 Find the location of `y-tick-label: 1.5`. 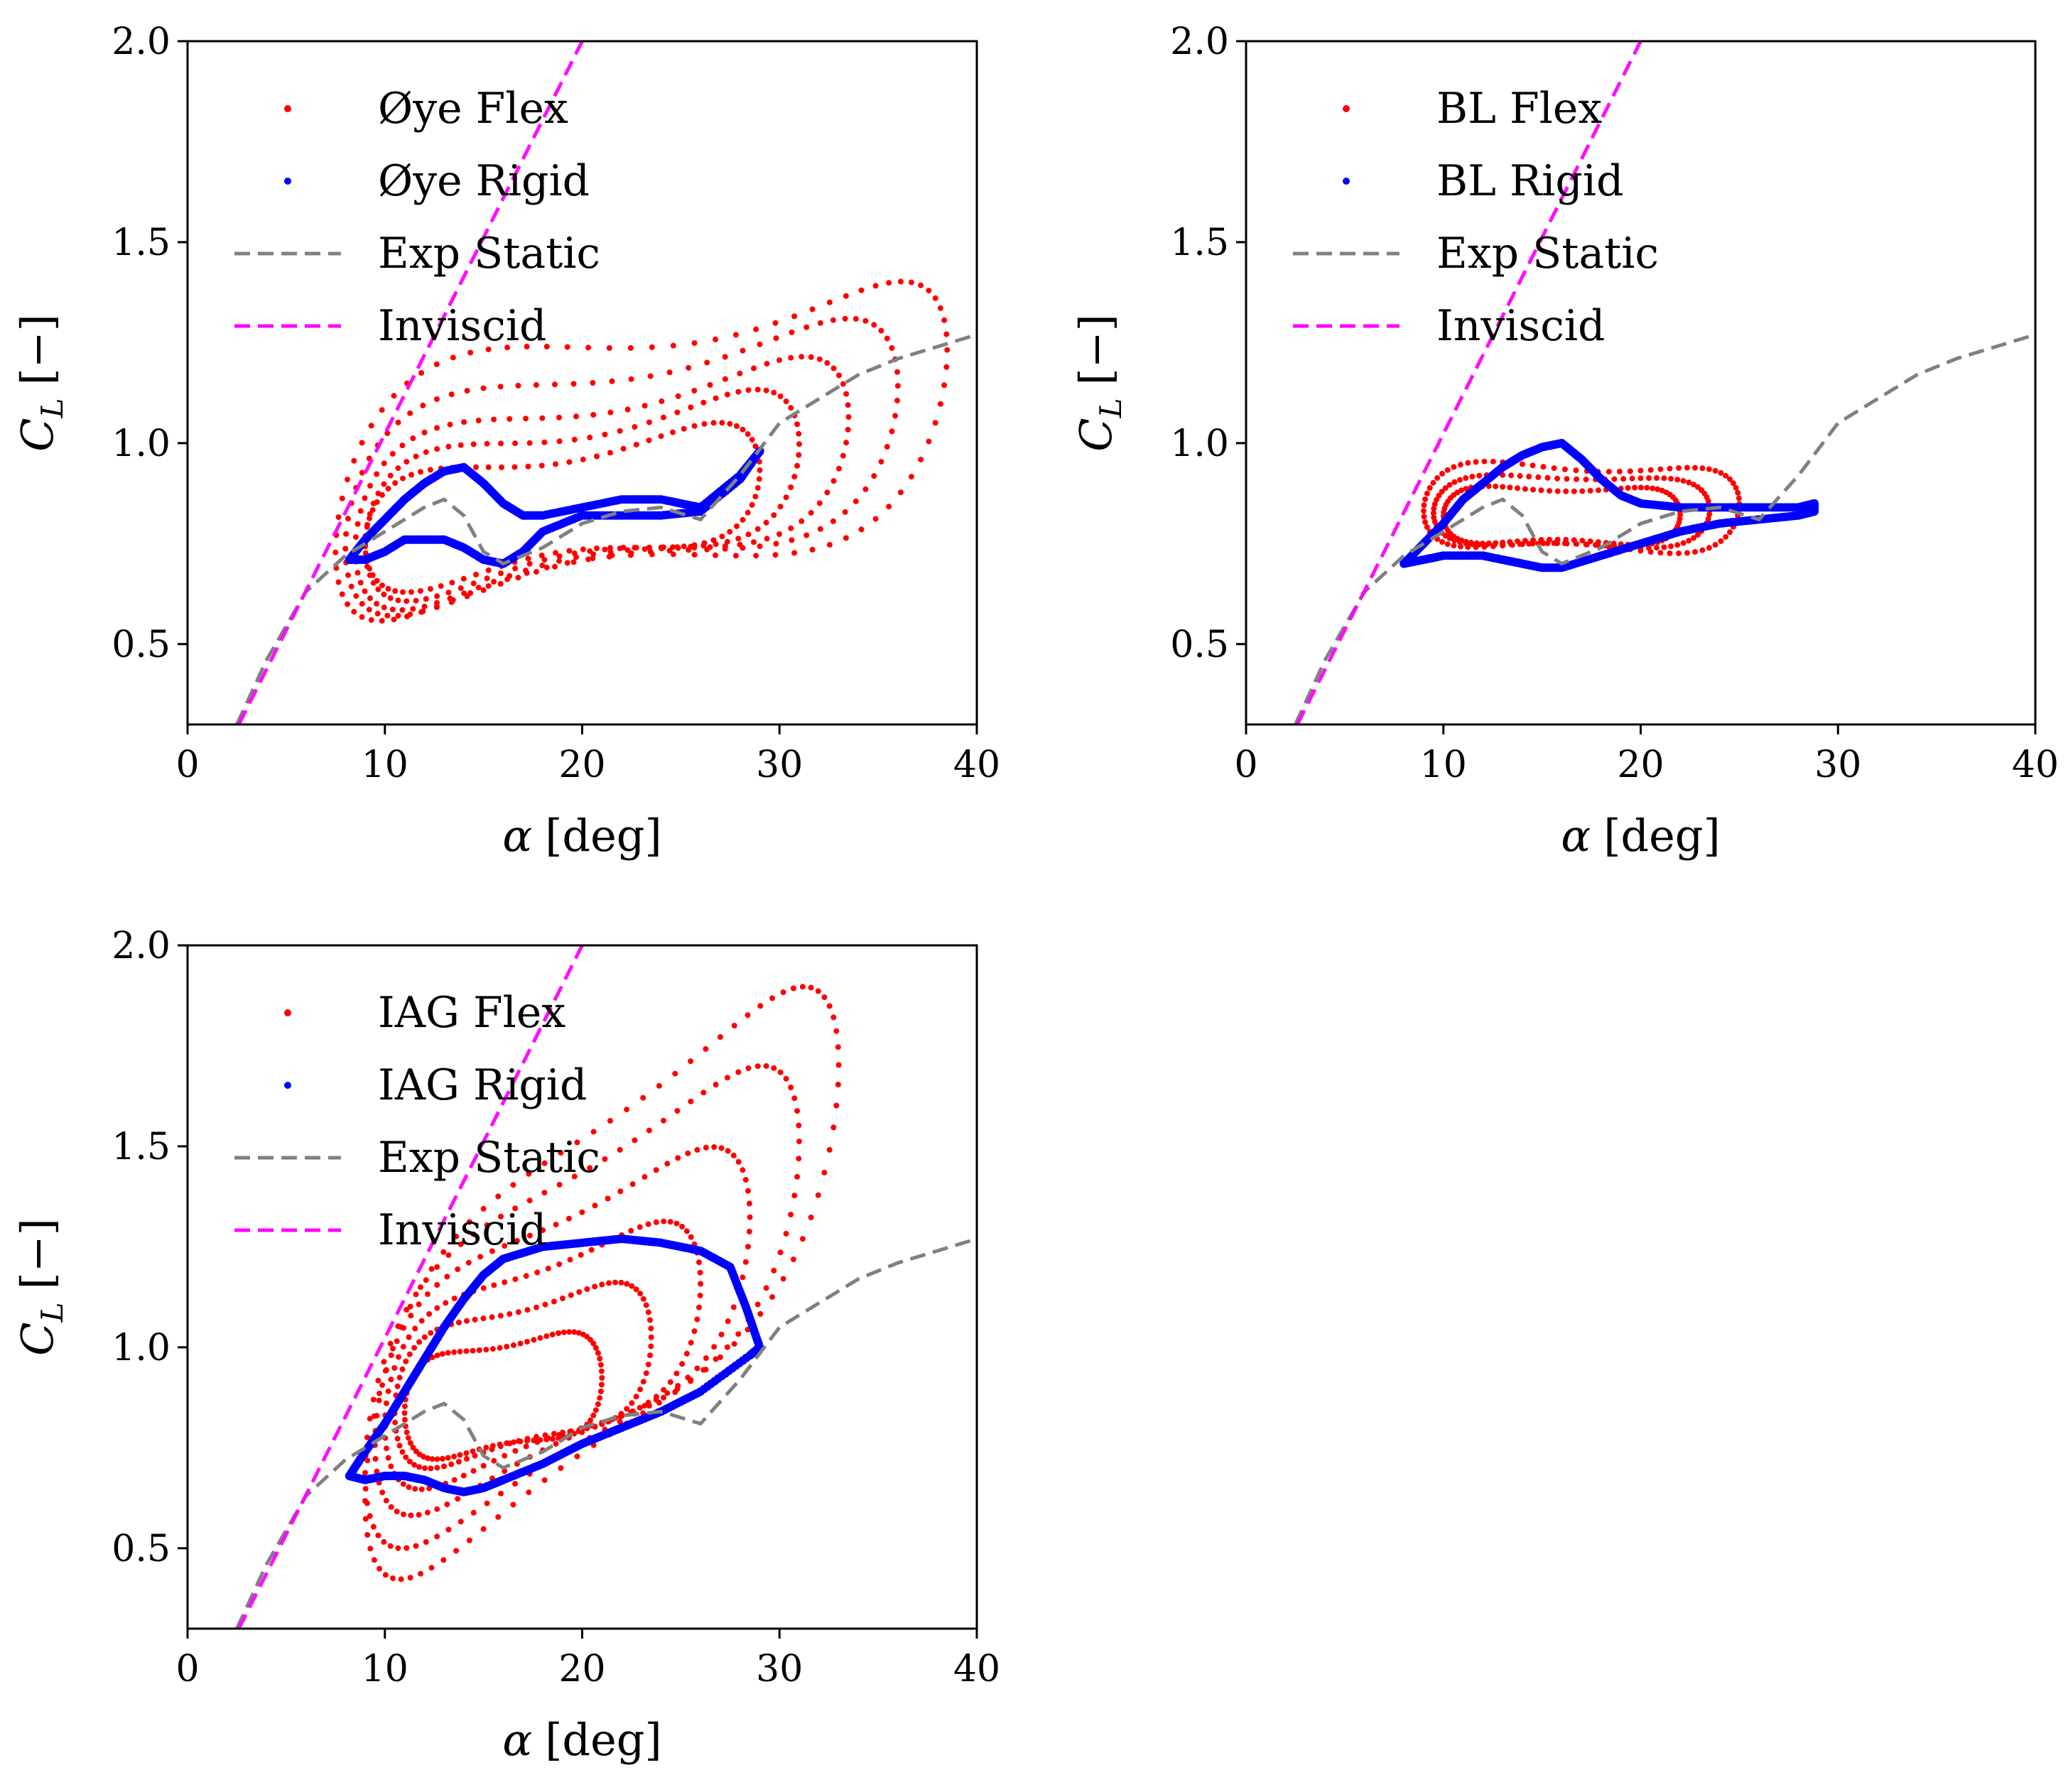

y-tick-label: 1.5 is located at coordinates (1199, 243).